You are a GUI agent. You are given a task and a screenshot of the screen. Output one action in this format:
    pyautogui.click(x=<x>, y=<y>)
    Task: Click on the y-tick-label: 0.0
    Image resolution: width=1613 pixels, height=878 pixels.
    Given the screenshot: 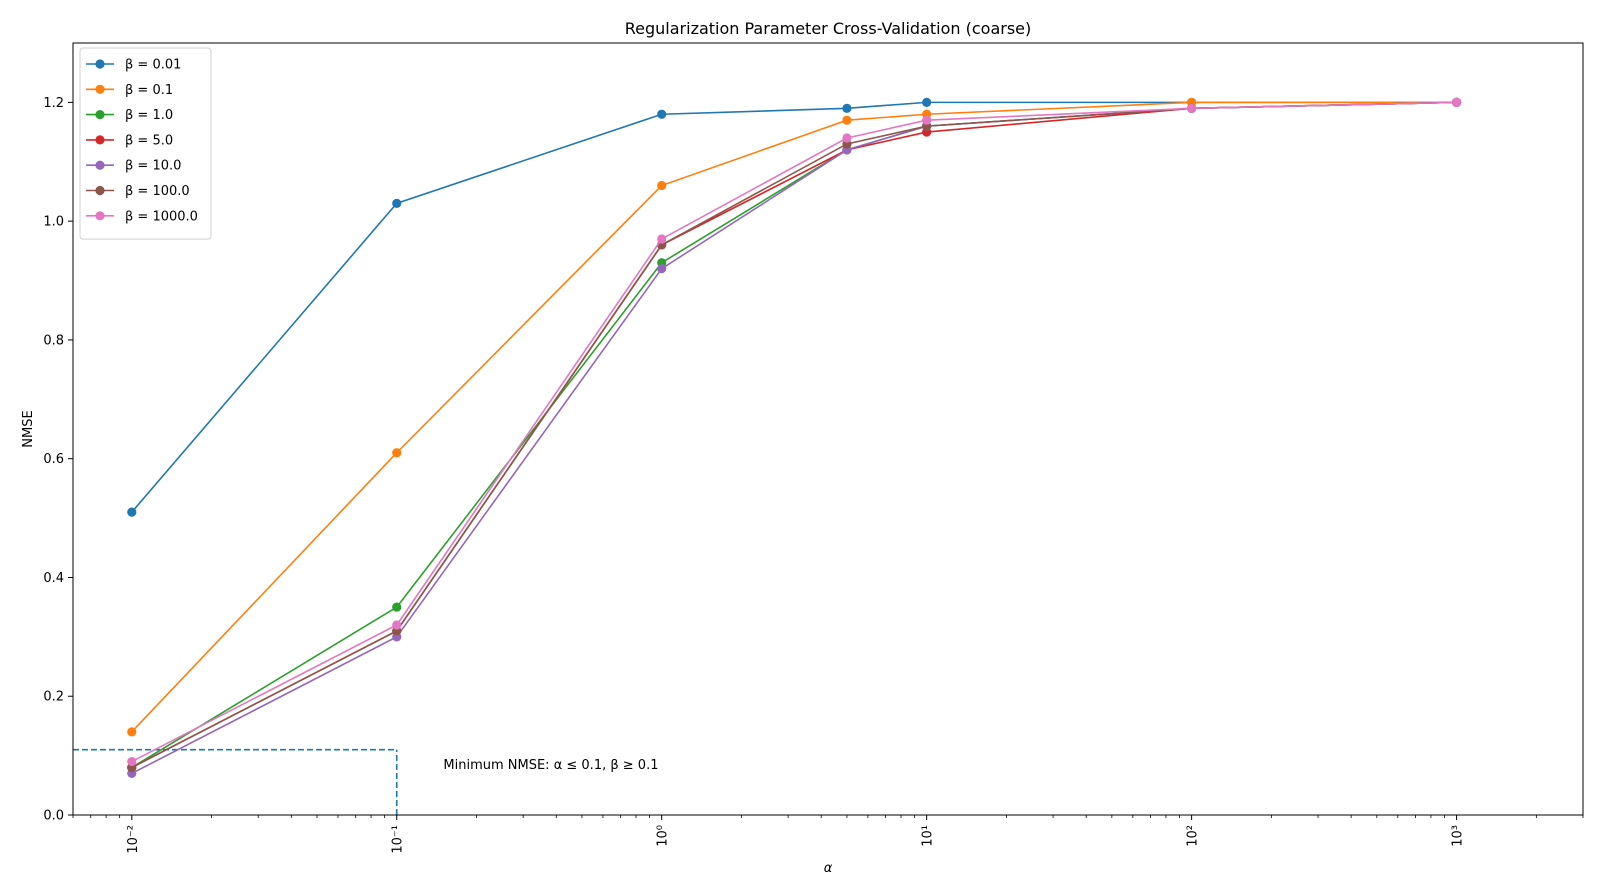 What is the action you would take?
    pyautogui.click(x=53, y=816)
    